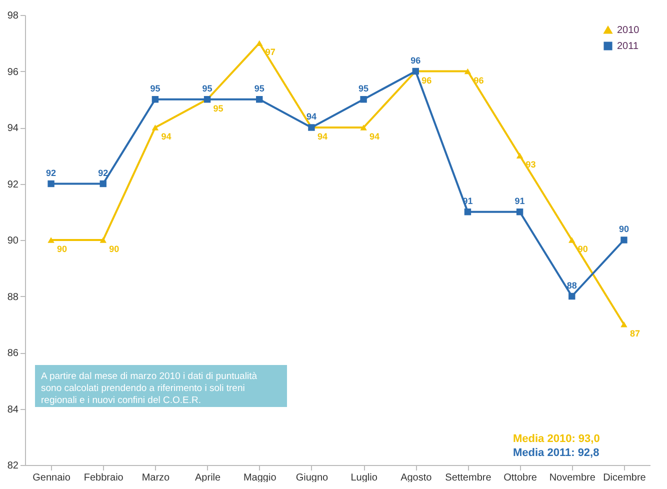 Image resolution: width=667 pixels, height=489 pixels. Describe the element at coordinates (13, 297) in the screenshot. I see `y-tick-label: 88` at that location.